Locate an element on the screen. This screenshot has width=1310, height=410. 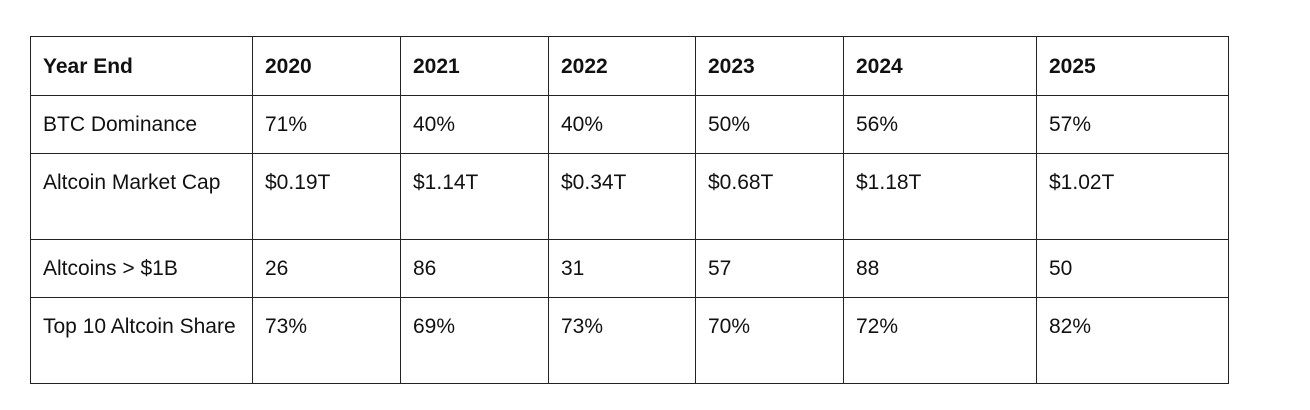
table-cell: 50 is located at coordinates (1132, 268).